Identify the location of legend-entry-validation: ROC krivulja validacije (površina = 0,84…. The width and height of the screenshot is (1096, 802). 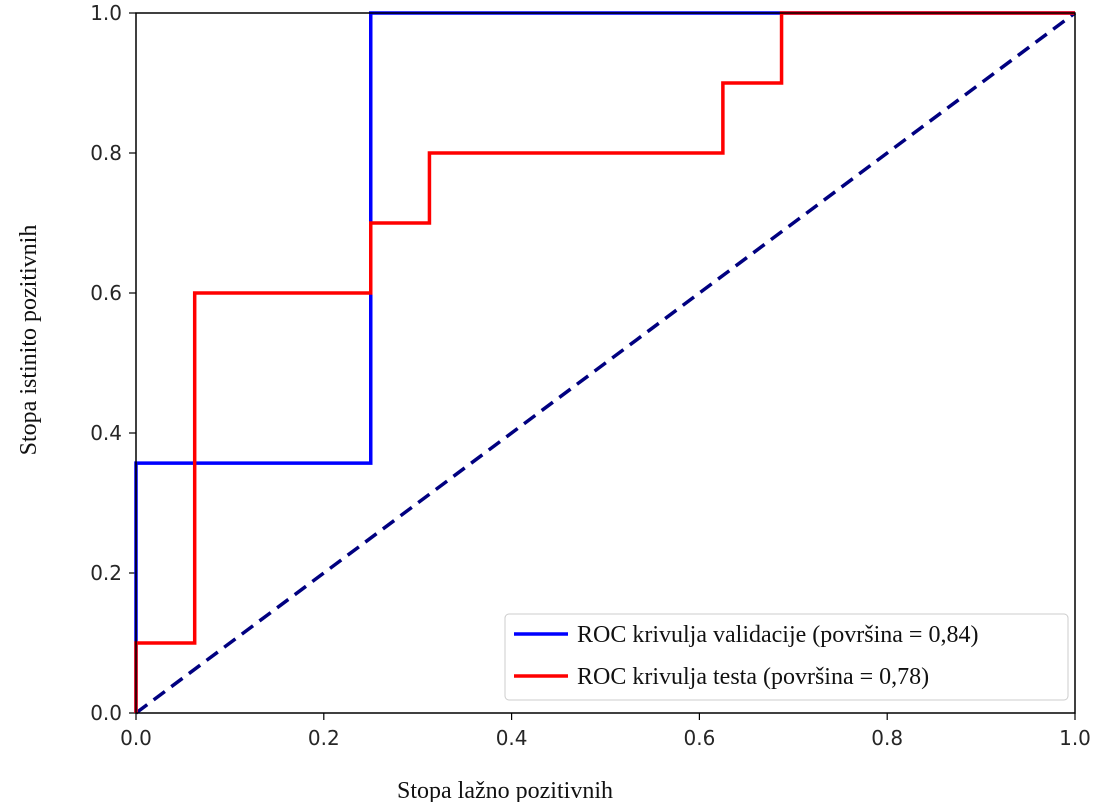
(777, 635).